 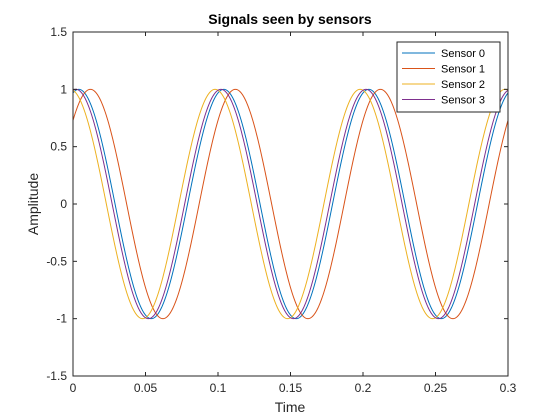 What do you see at coordinates (73, 388) in the screenshot?
I see `x-tick-label: 0` at bounding box center [73, 388].